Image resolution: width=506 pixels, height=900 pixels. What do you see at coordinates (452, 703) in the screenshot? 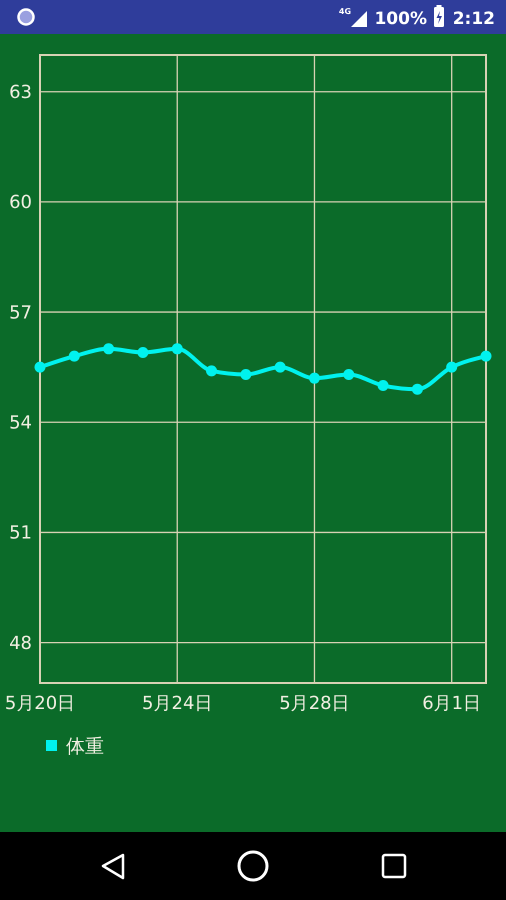
I see `x-tick-label: 6月1日` at bounding box center [452, 703].